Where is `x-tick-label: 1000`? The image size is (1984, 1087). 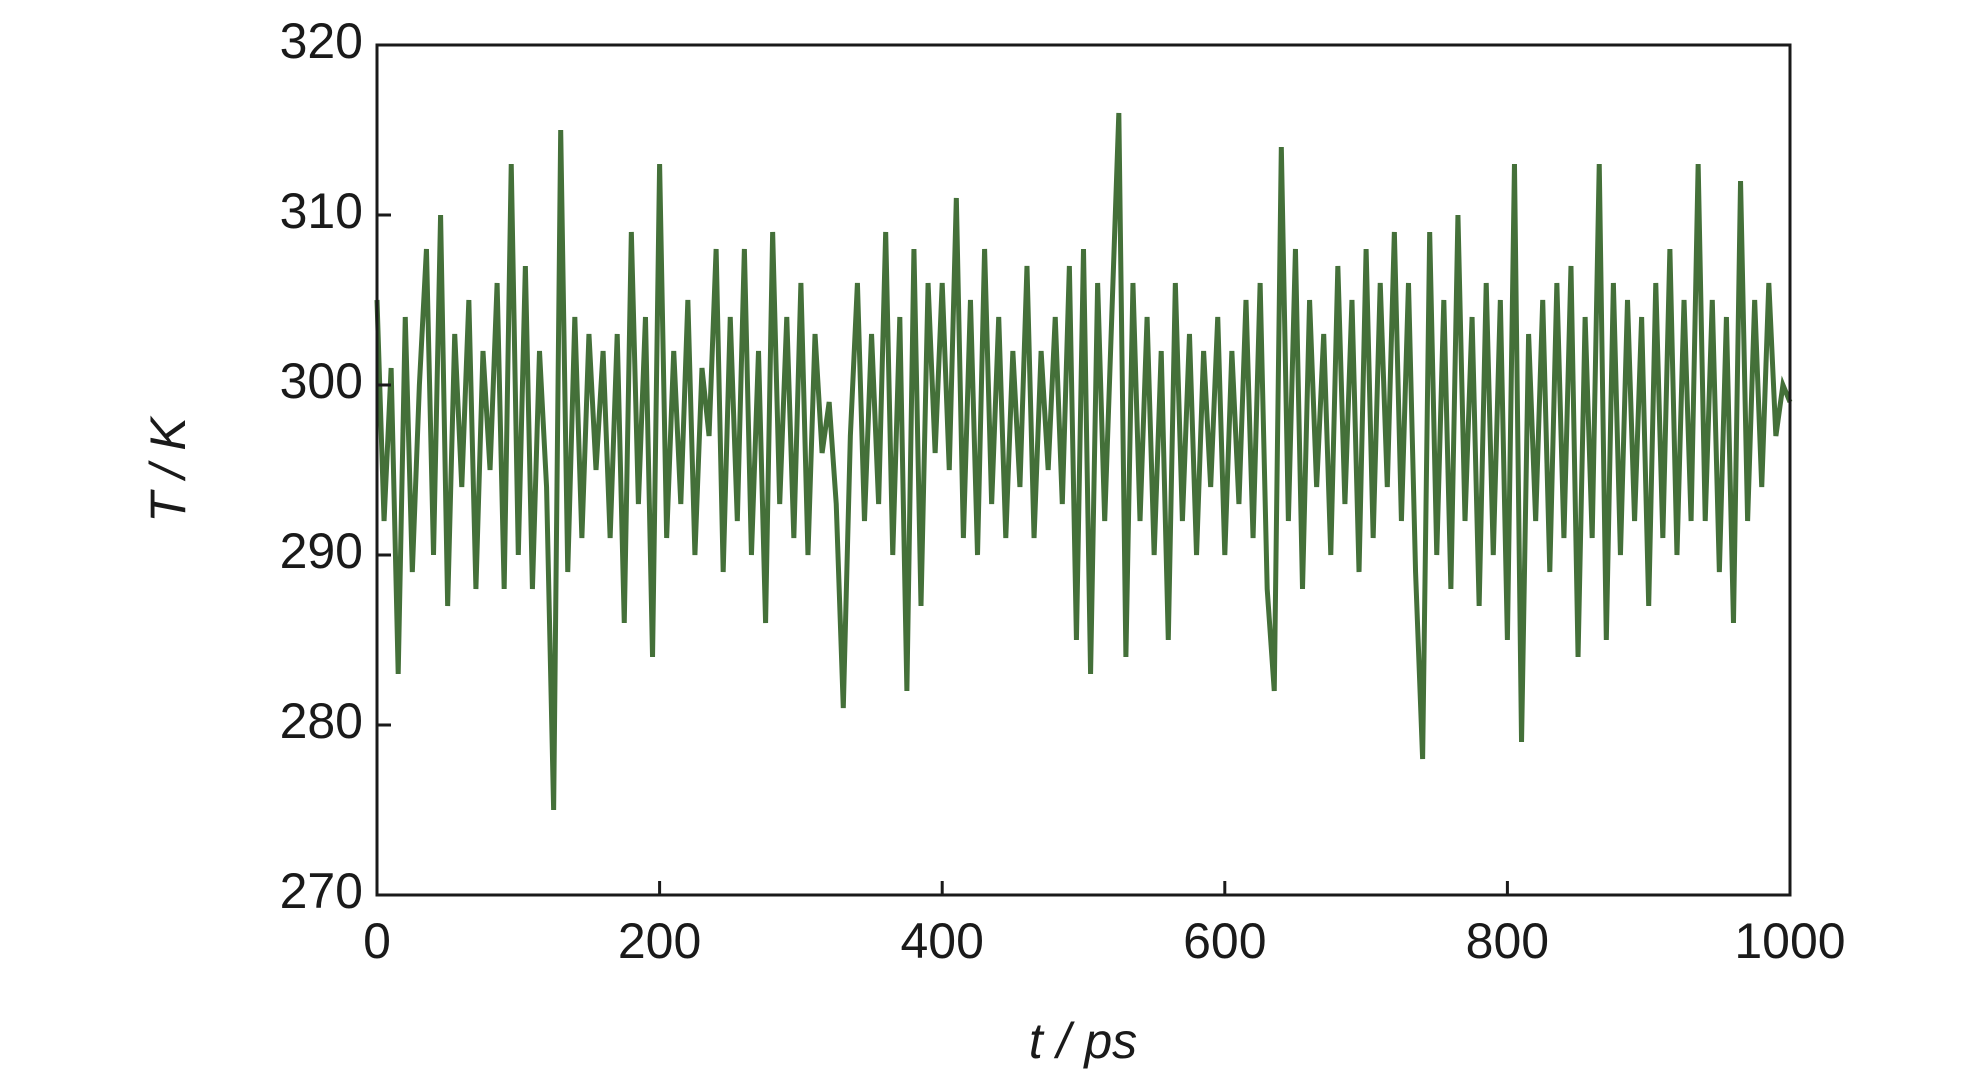
x-tick-label: 1000 is located at coordinates (1789, 941).